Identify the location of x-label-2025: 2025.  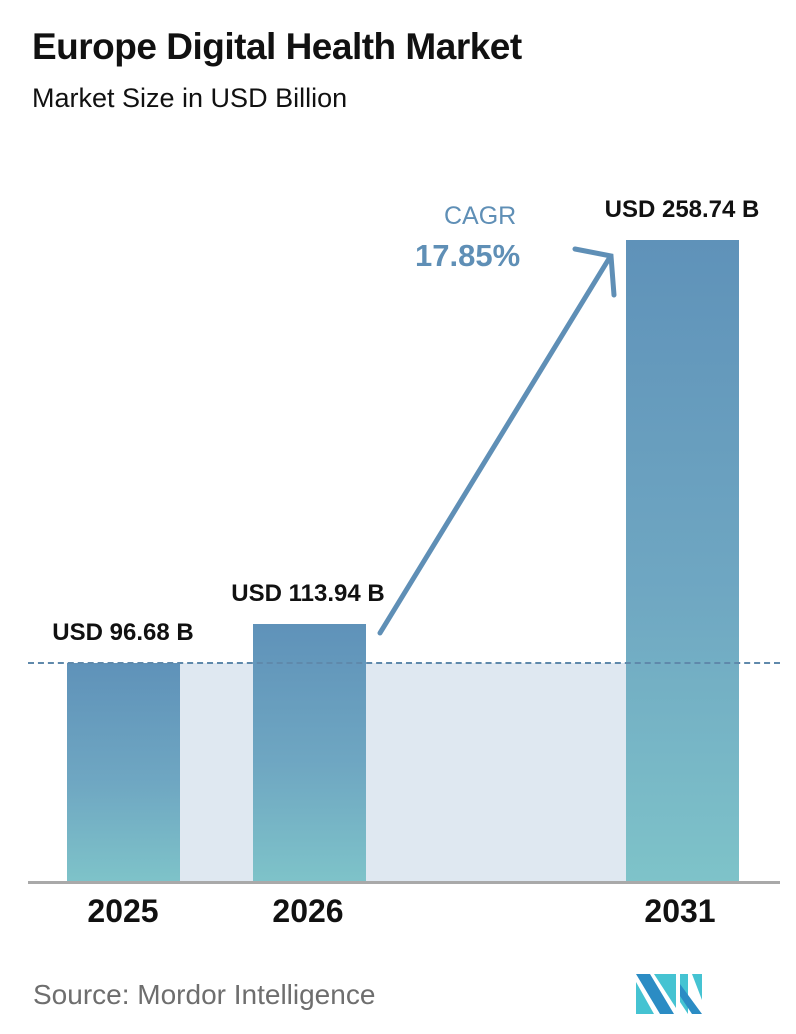
(123, 911).